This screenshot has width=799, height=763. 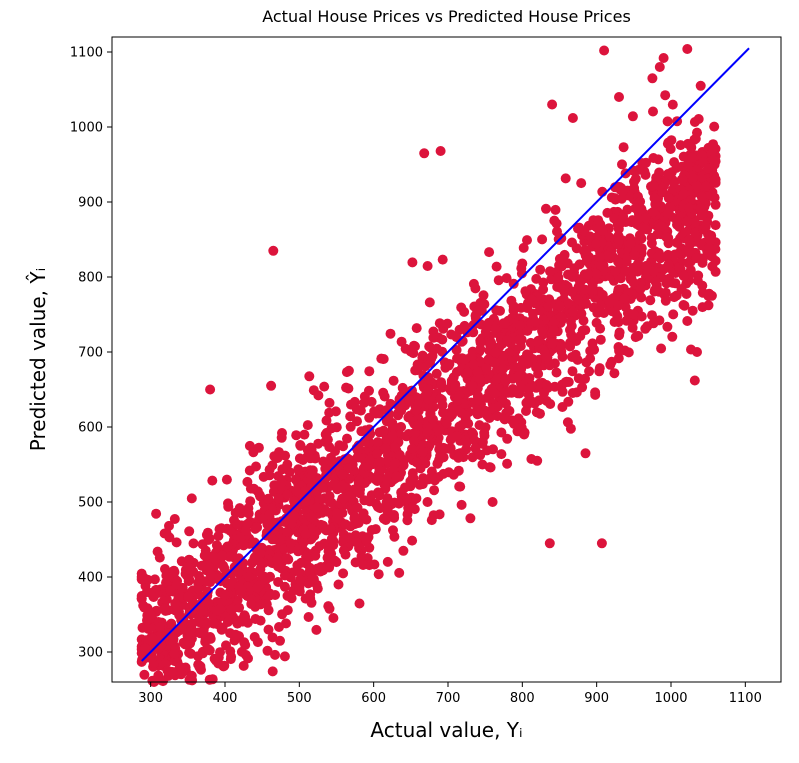 I want to click on x-tick-label: 800, so click(x=522, y=698).